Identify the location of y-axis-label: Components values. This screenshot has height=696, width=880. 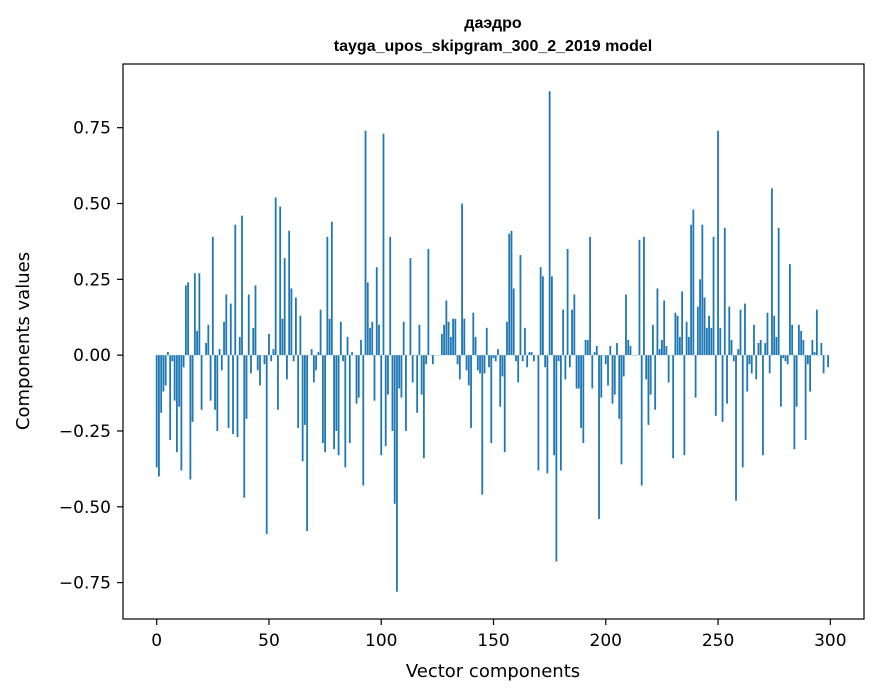
(23, 341).